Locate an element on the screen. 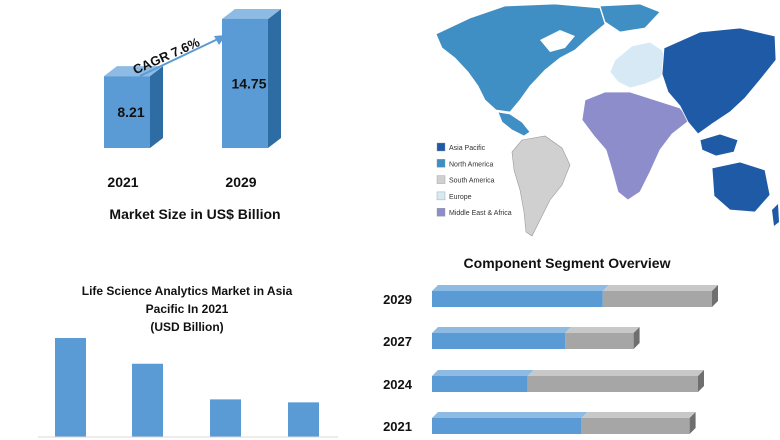  cagr-label: CAGR 7.6% is located at coordinates (166, 55).